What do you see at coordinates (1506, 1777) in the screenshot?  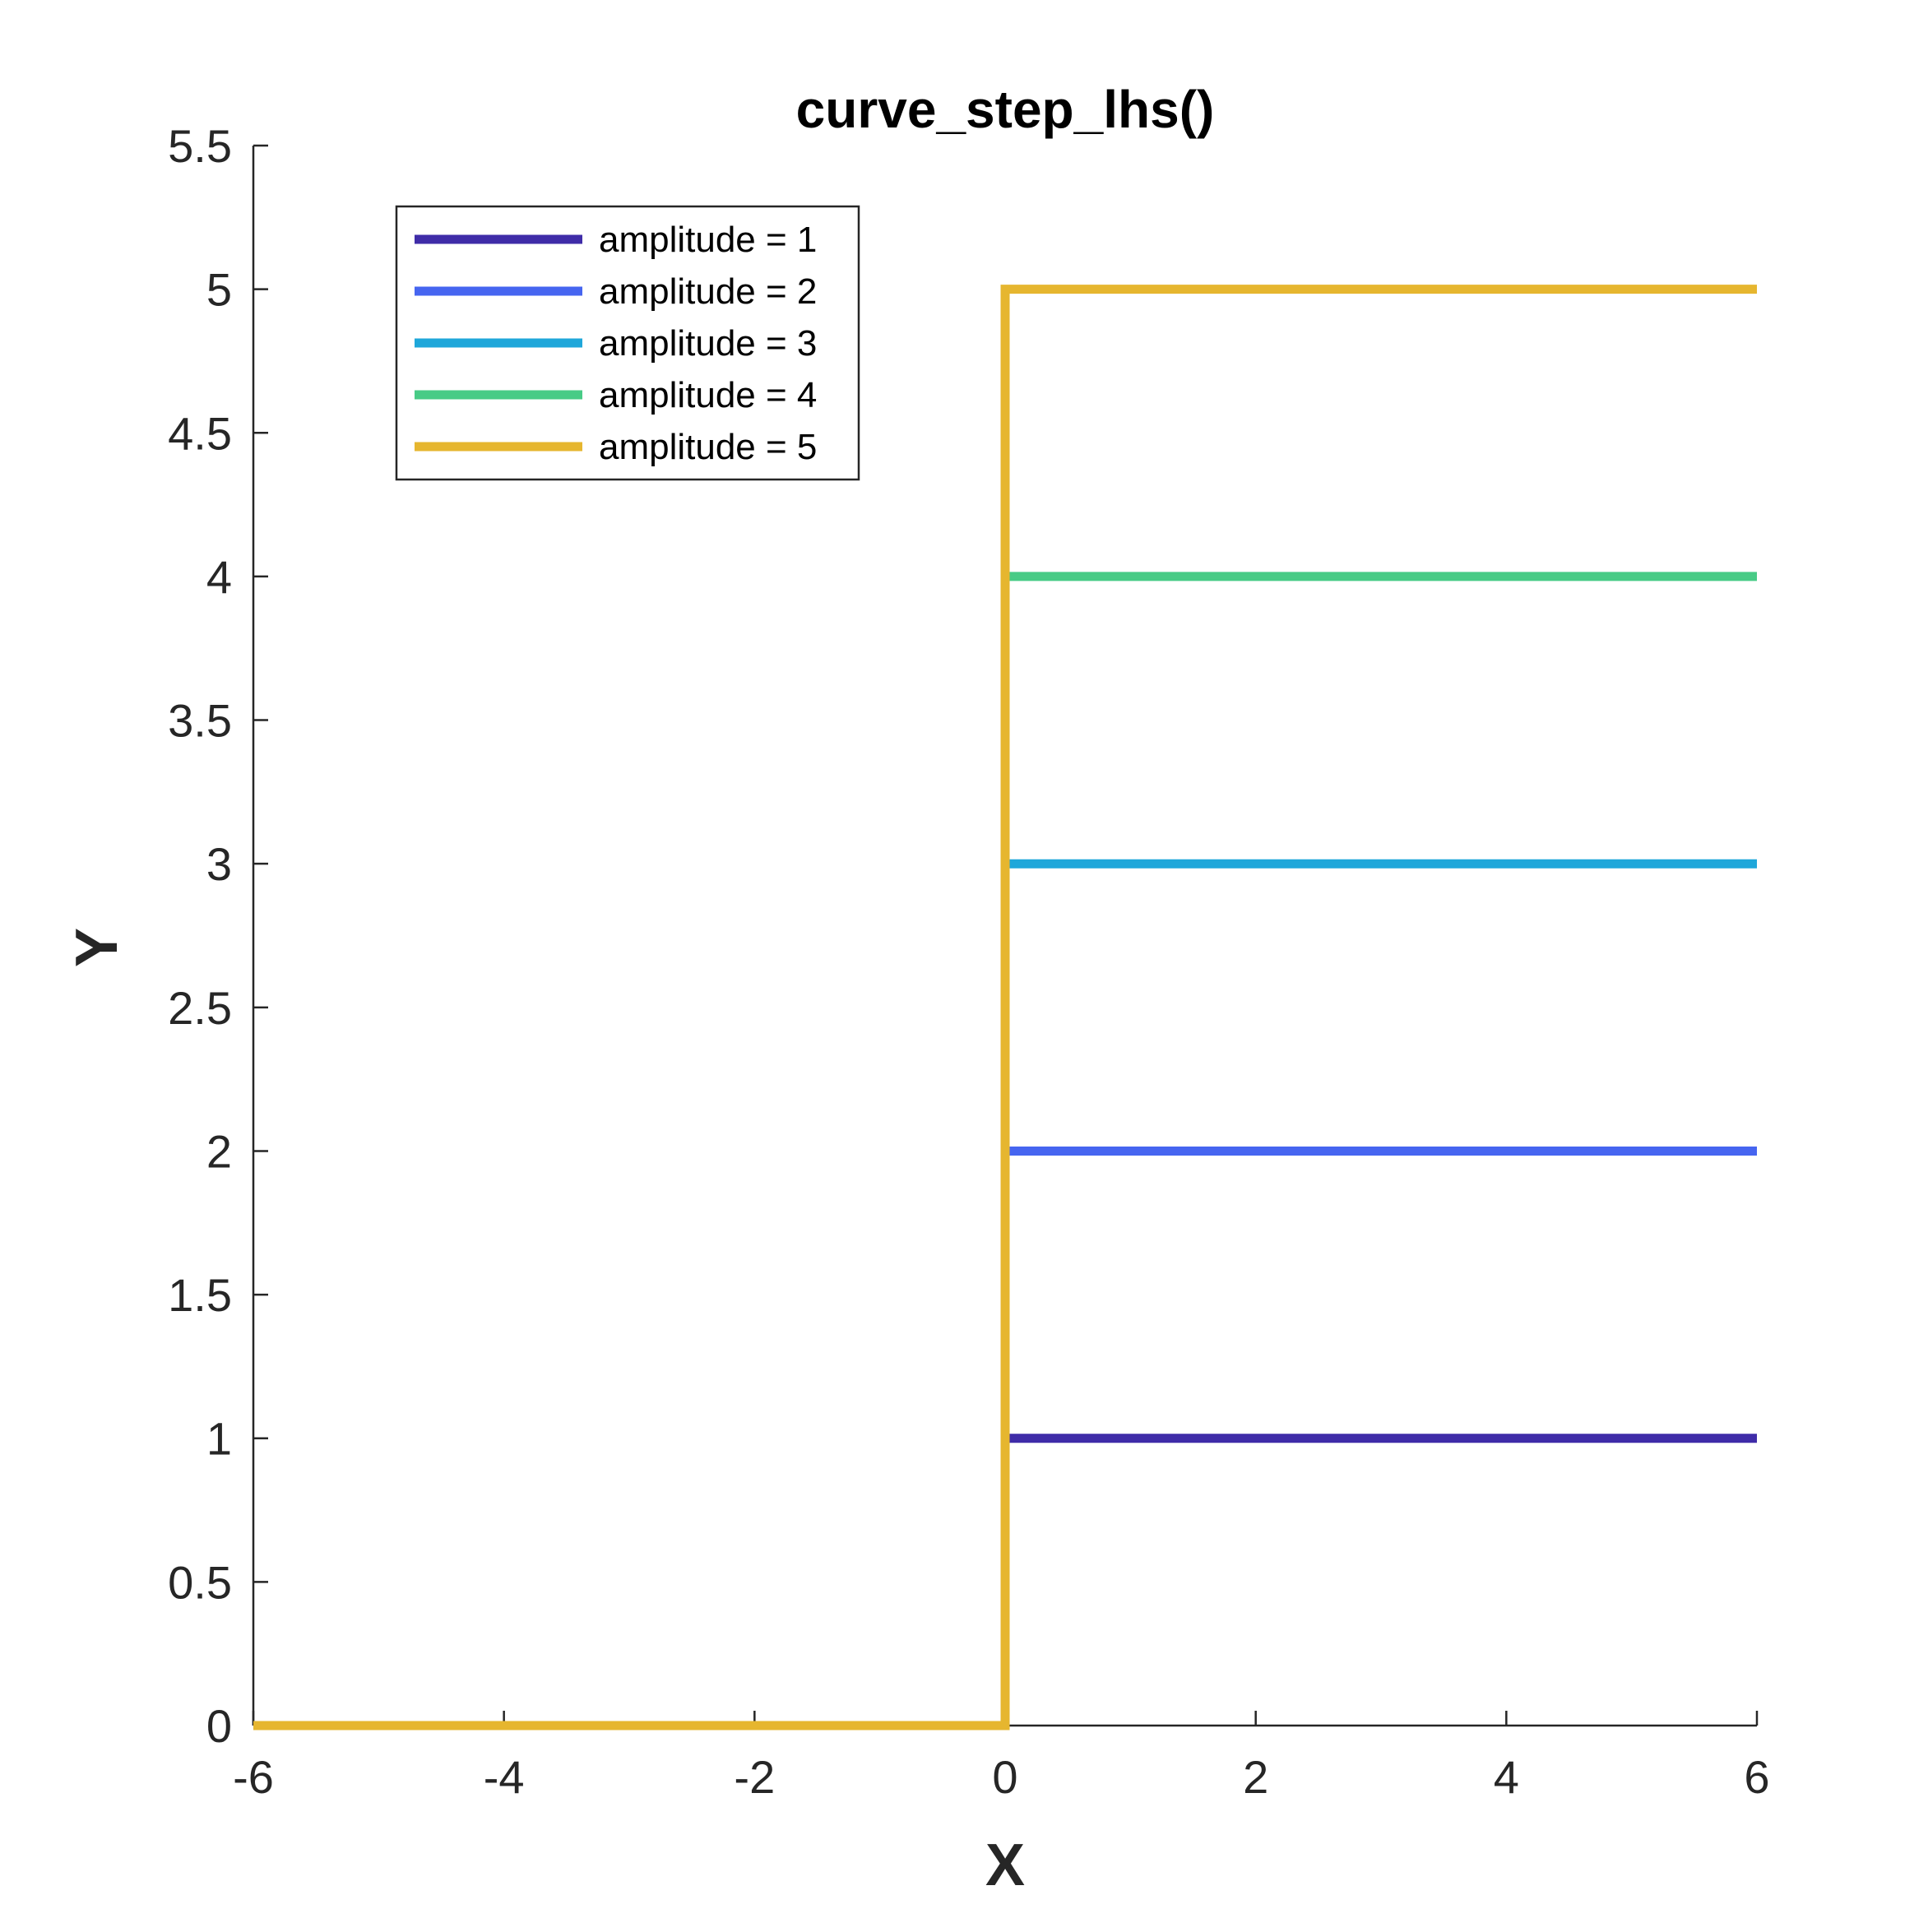 I see `x-tick-label: 4` at bounding box center [1506, 1777].